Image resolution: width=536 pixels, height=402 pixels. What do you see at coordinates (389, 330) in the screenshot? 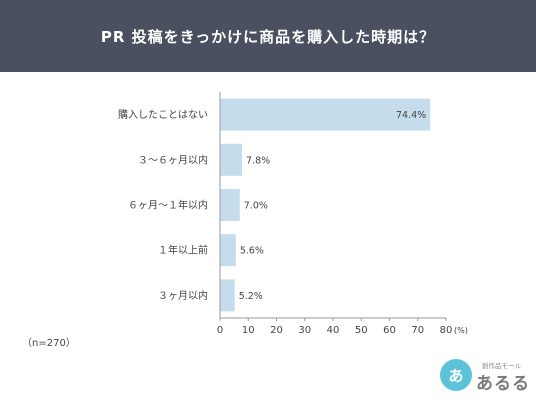
I see `x-tick-label: 60` at bounding box center [389, 330].